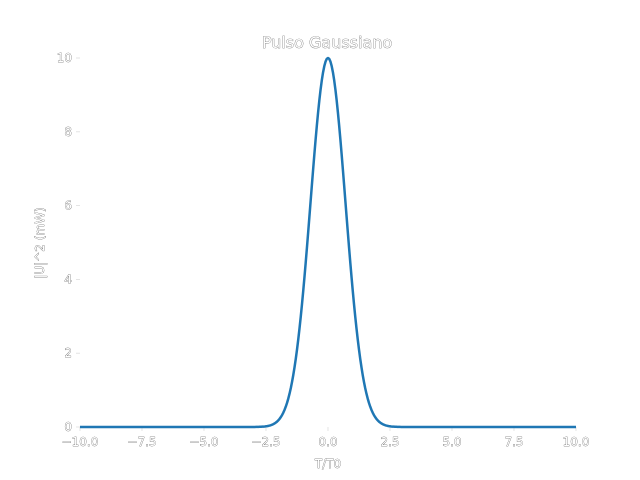 This screenshot has width=640, height=480. Describe the element at coordinates (327, 464) in the screenshot. I see `x-axis-label: T/T0` at that location.